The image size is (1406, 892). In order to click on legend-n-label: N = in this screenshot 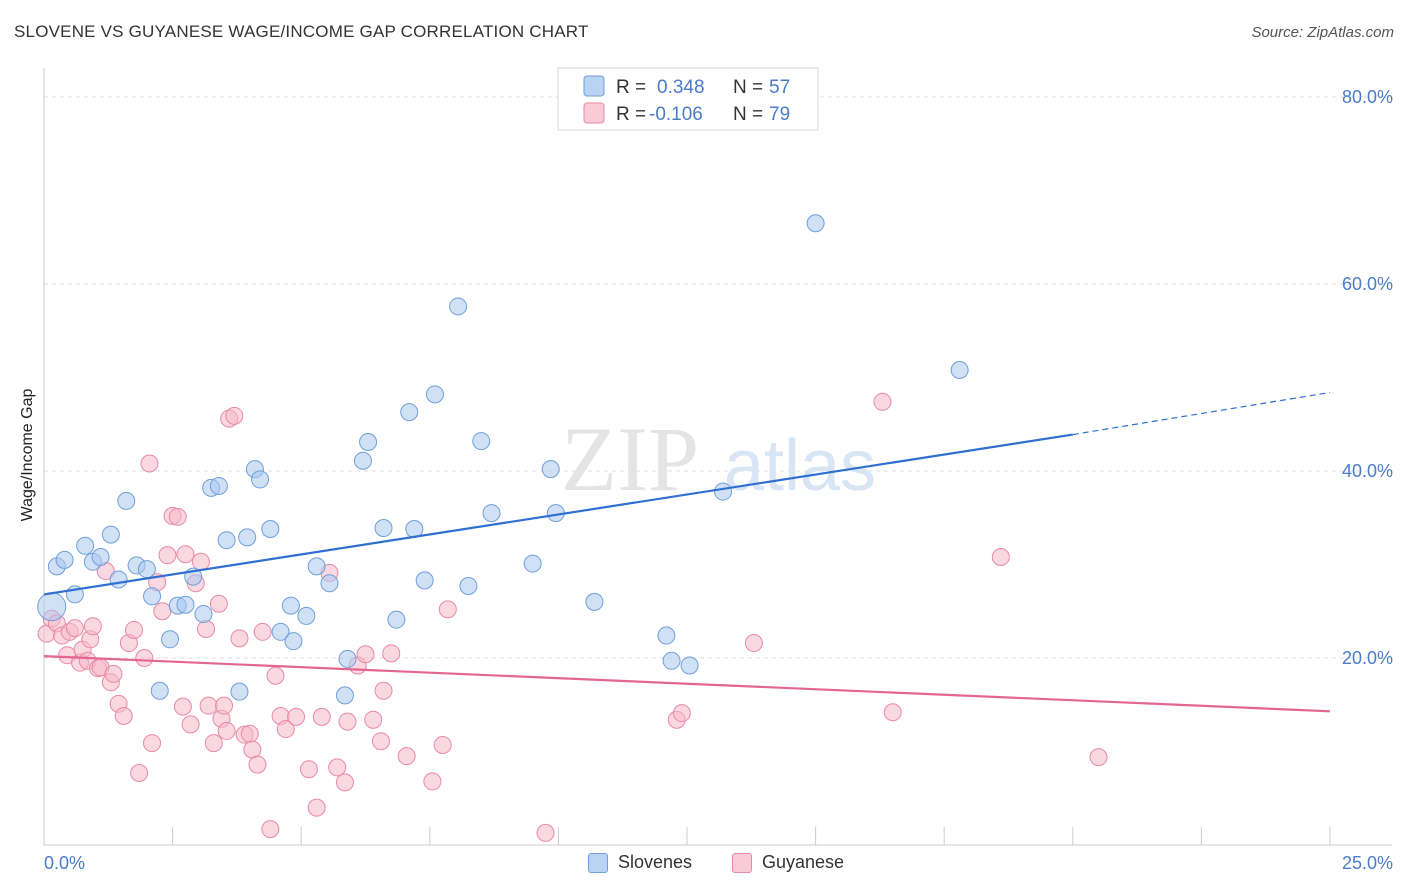, I will do `click(748, 114)`.